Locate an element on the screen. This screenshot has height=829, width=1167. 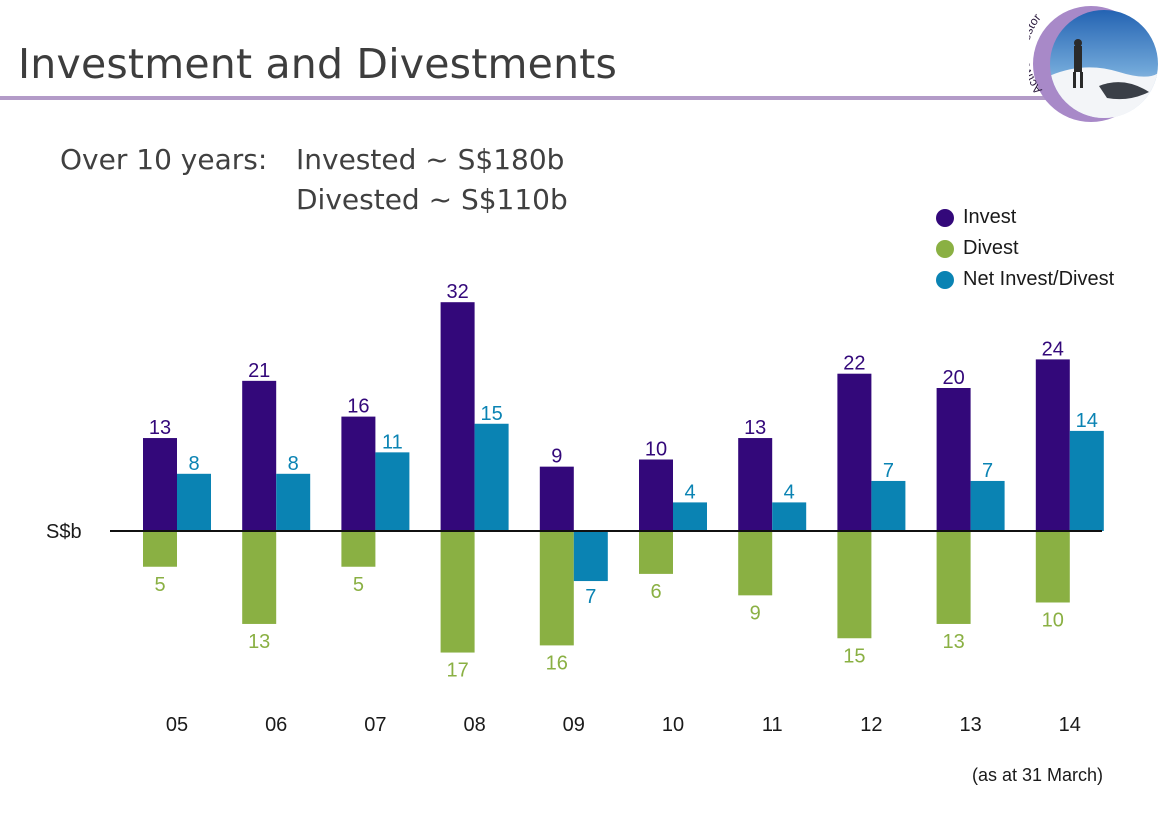
label-invest-07: 16 is located at coordinates (358, 407).